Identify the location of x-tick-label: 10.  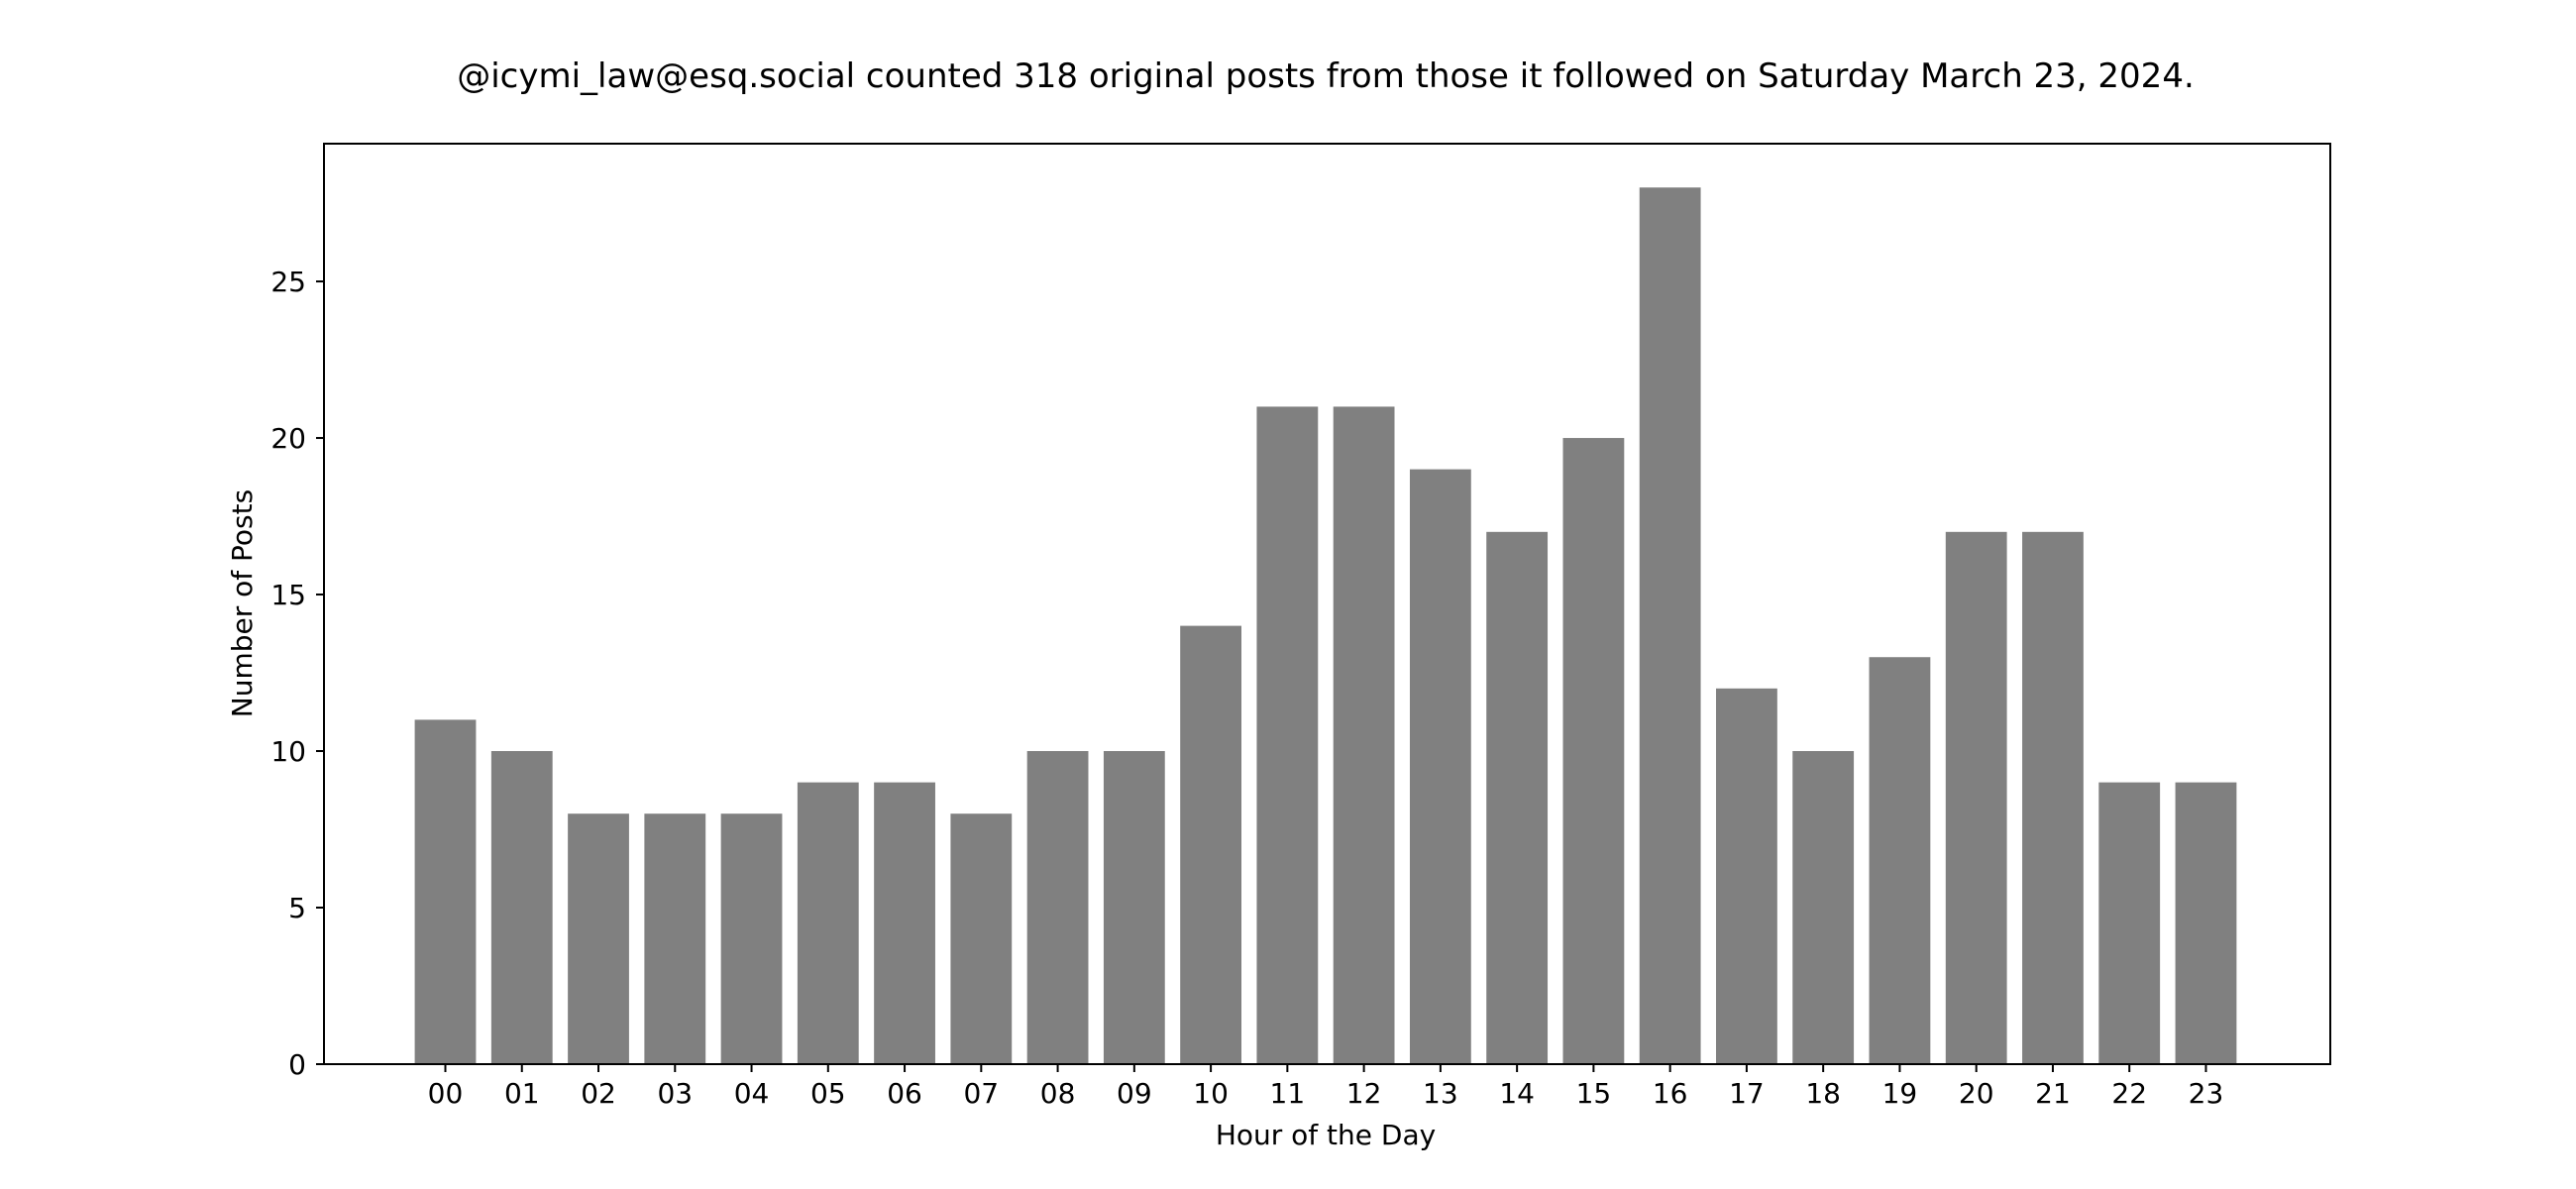
(1211, 1093).